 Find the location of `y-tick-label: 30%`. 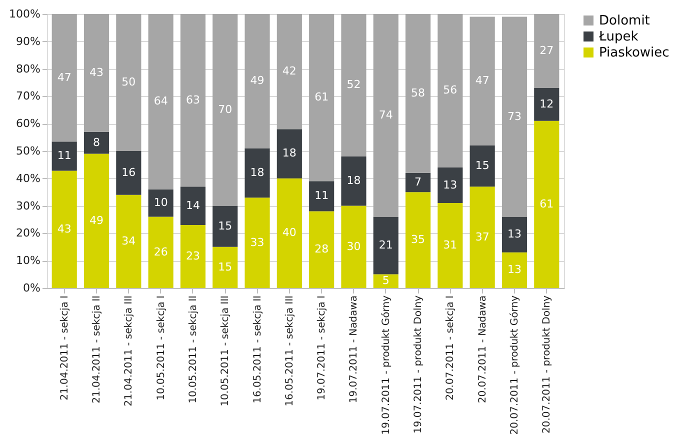

y-tick-label: 30% is located at coordinates (28, 205).